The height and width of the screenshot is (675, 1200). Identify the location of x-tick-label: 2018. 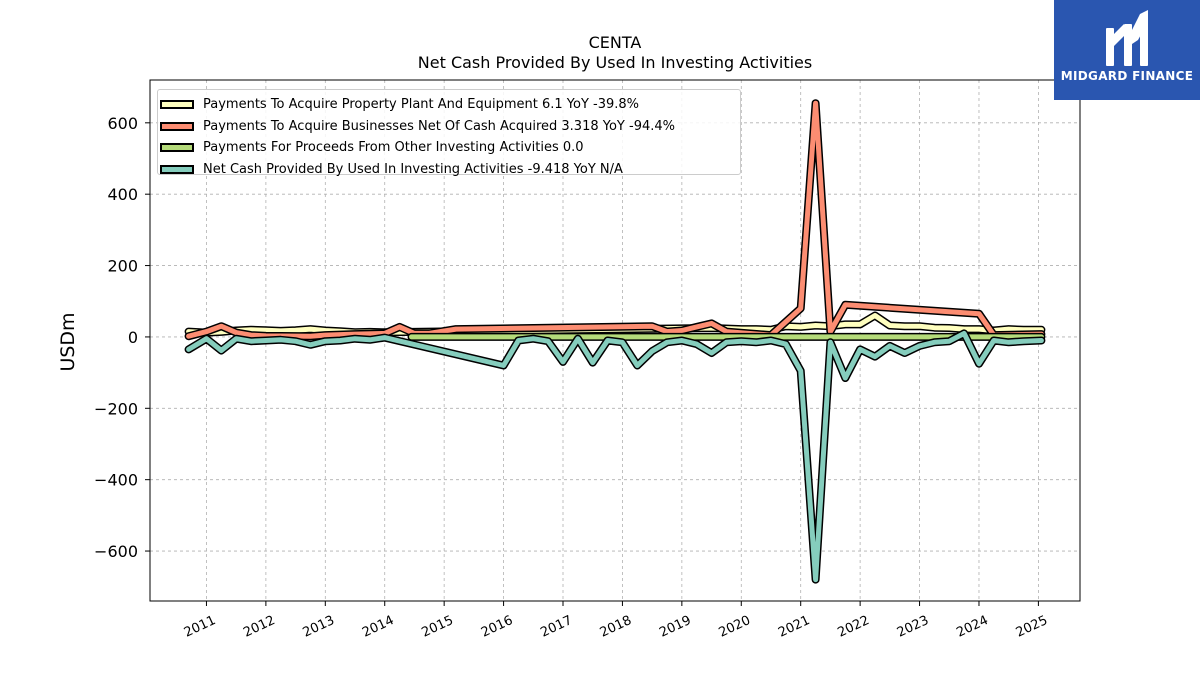
(616, 627).